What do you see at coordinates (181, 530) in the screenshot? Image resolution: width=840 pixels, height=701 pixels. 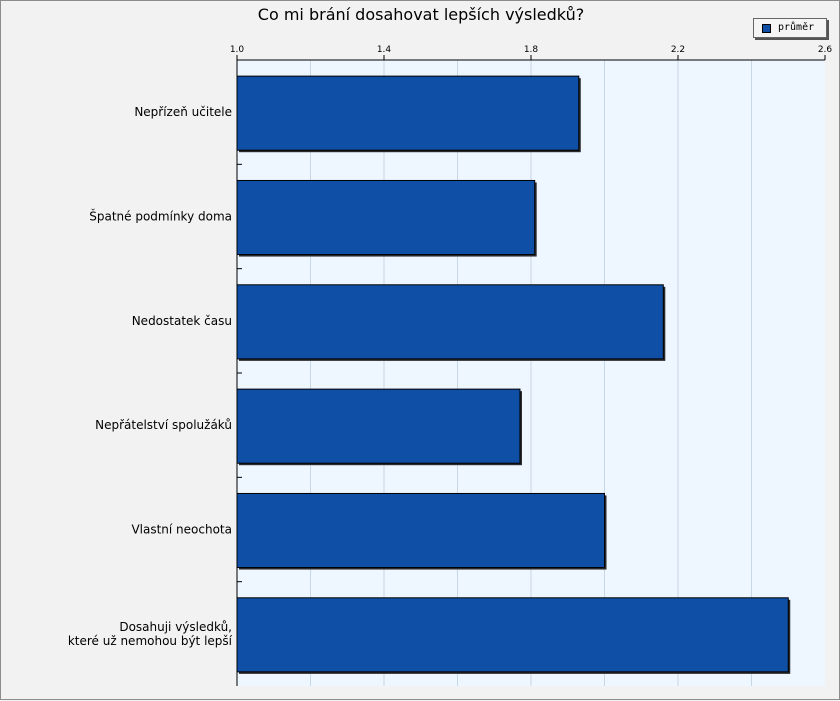 I see `category-label: Vlastní neochota` at bounding box center [181, 530].